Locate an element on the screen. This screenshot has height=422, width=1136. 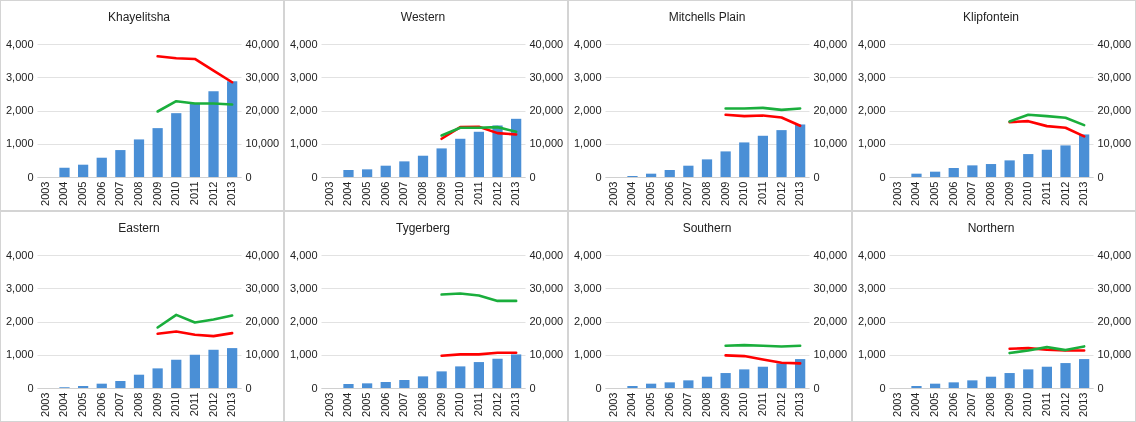
chart-title: Tygerberg is located at coordinates (423, 228).